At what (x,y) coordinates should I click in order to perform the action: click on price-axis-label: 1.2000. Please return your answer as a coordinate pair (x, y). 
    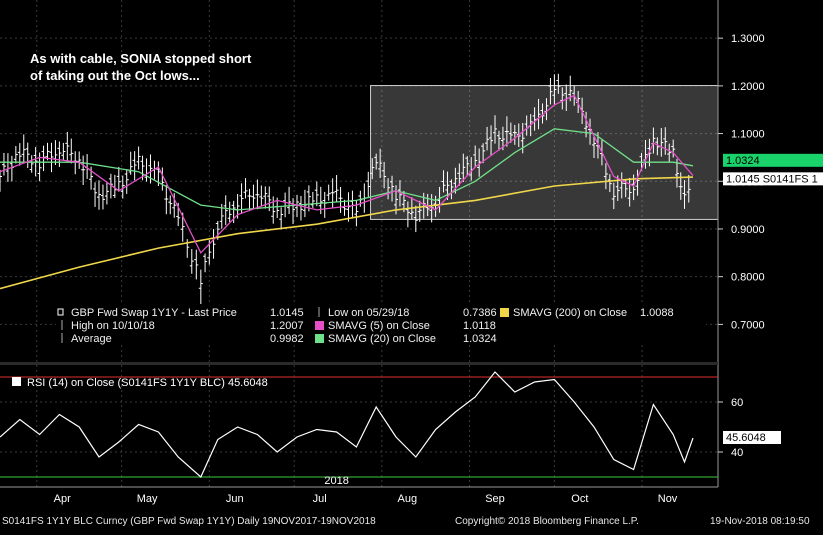
    Looking at the image, I should click on (748, 87).